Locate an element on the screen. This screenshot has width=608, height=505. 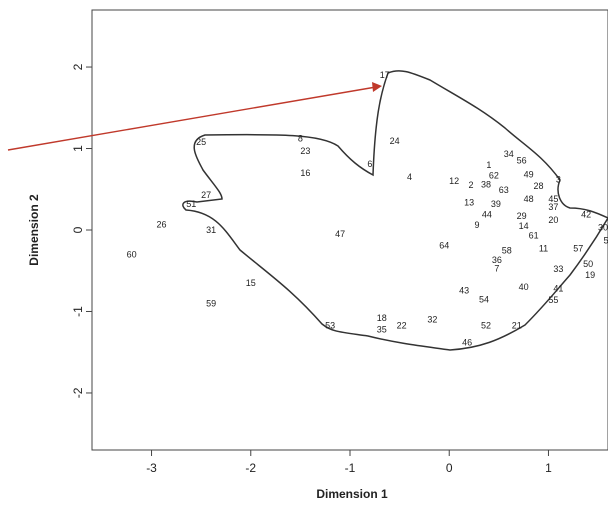
point-label-61: 61 is located at coordinates (534, 236).